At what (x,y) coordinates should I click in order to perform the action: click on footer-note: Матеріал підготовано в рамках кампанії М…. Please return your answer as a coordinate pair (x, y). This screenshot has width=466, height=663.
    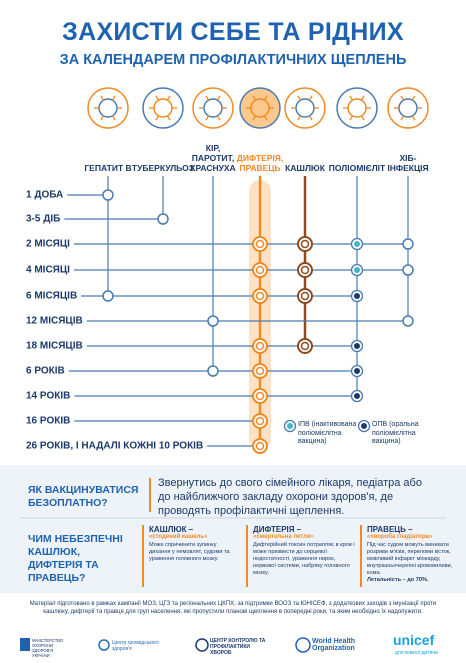
    Looking at the image, I should click on (233, 608).